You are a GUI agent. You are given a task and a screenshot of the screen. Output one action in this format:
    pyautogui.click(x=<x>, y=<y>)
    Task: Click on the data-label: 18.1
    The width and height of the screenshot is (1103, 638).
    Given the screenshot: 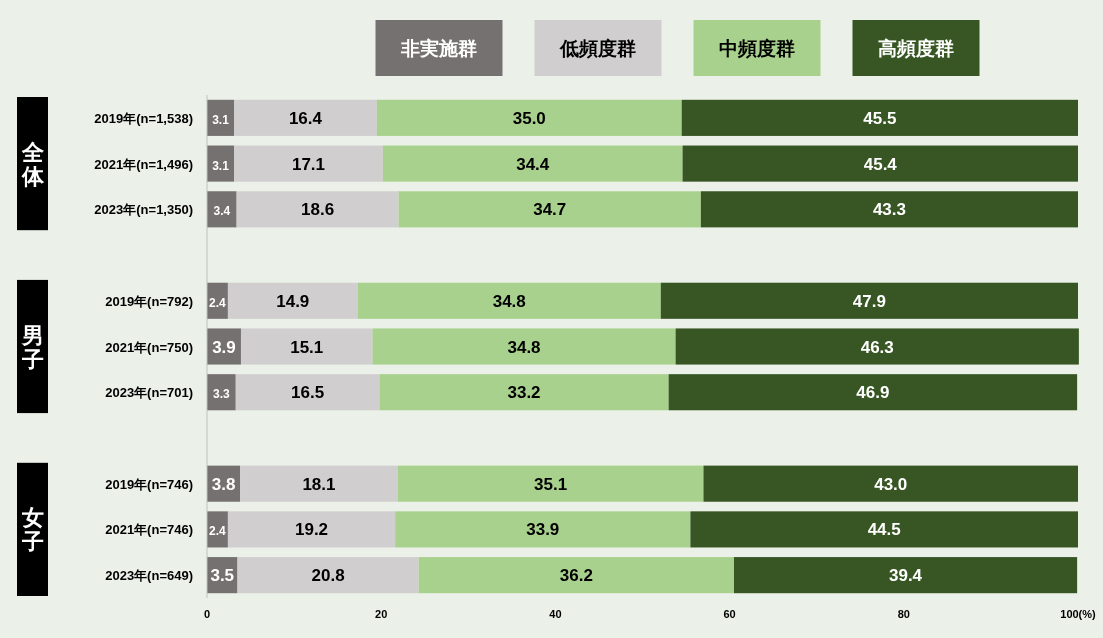 What is the action you would take?
    pyautogui.click(x=319, y=484)
    